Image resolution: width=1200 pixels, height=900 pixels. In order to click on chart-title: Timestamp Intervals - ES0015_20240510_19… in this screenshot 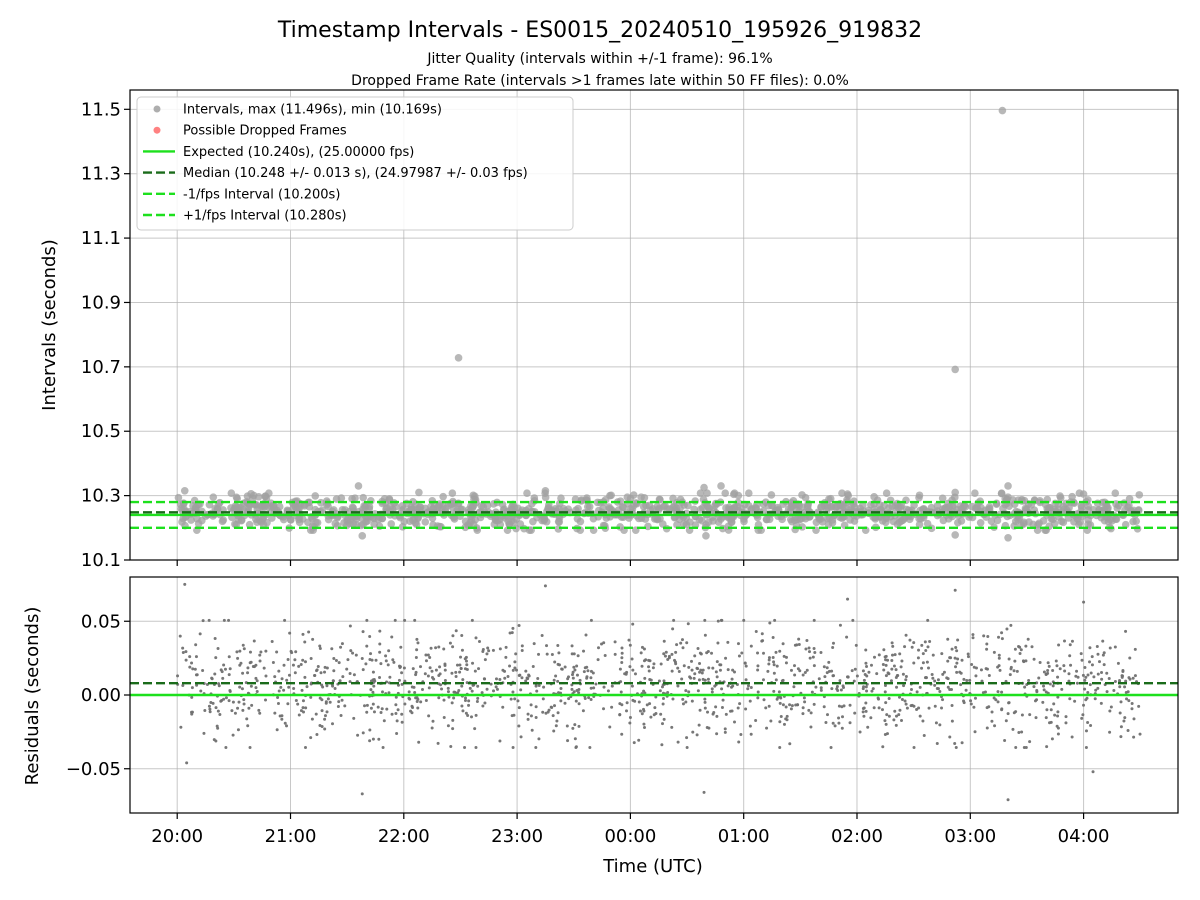, I will do `click(599, 30)`.